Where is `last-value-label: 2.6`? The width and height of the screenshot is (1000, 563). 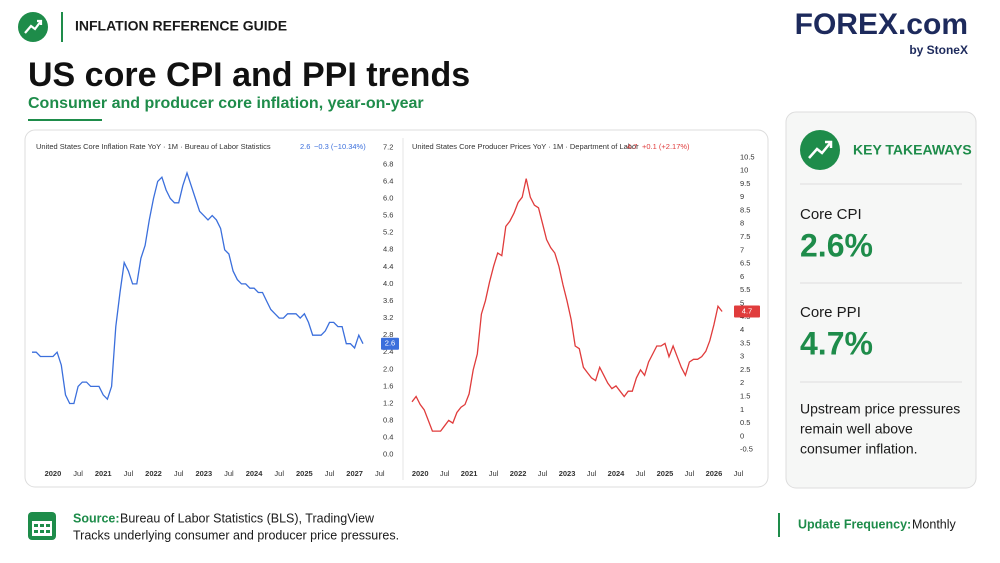 last-value-label: 2.6 is located at coordinates (390, 343).